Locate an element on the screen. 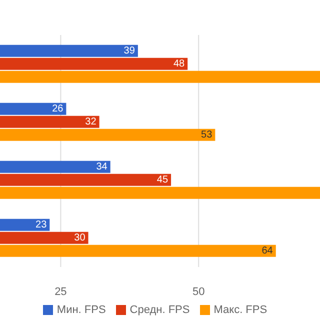  data-label: 26 is located at coordinates (58, 108).